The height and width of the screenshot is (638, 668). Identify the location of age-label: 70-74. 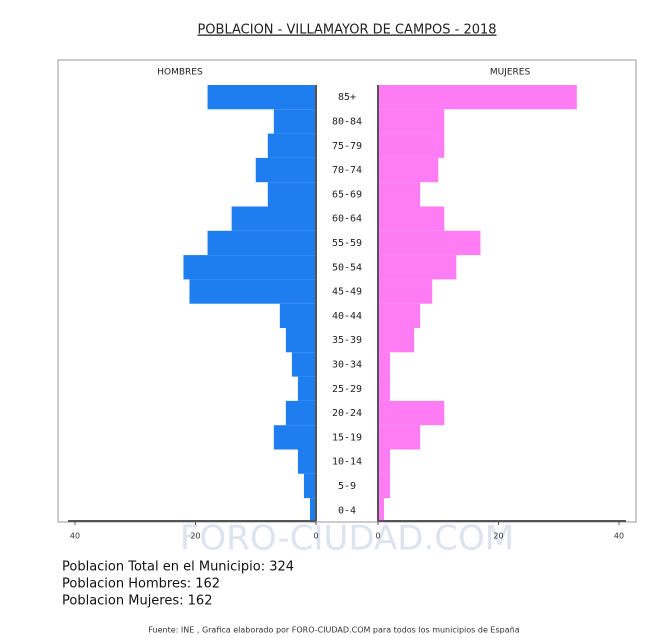
(347, 170).